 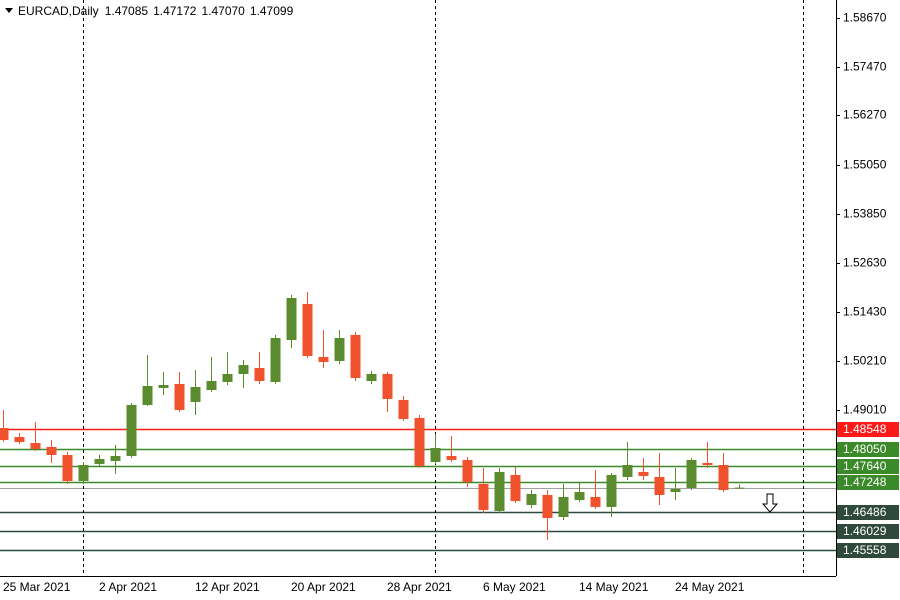 What do you see at coordinates (865, 361) in the screenshot?
I see `y-tick-label: 1.50210` at bounding box center [865, 361].